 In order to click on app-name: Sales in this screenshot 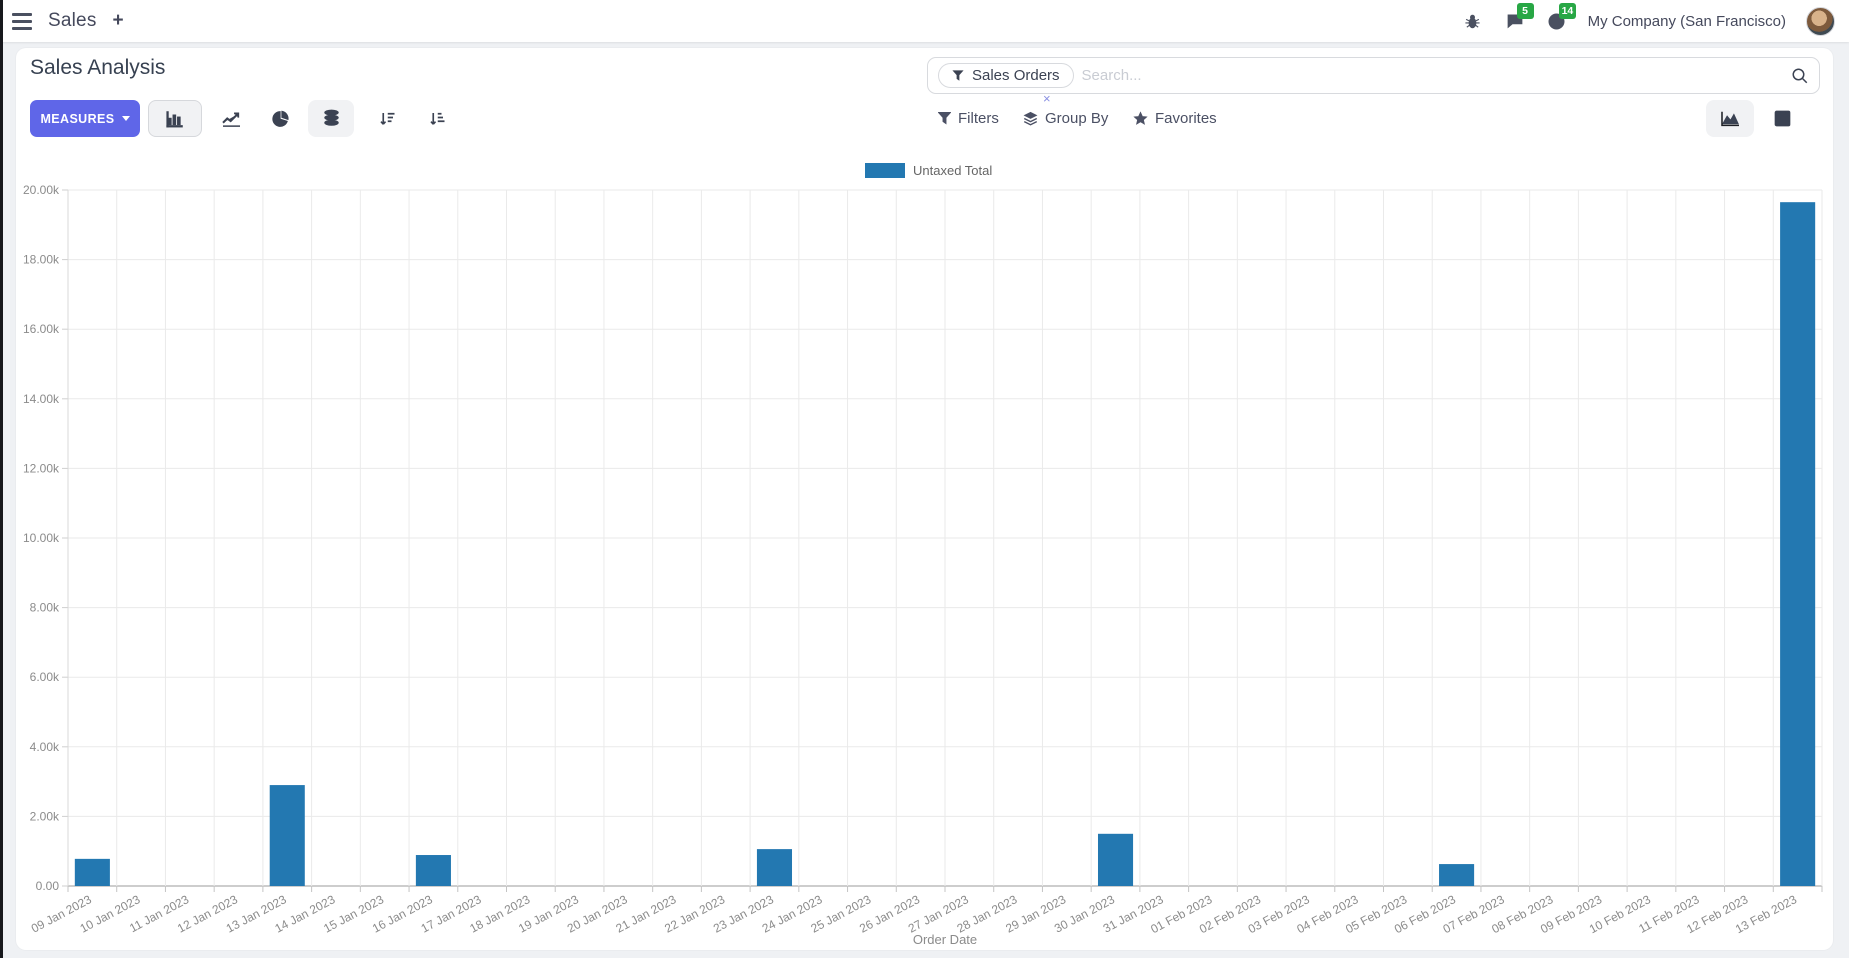, I will do `click(72, 20)`.